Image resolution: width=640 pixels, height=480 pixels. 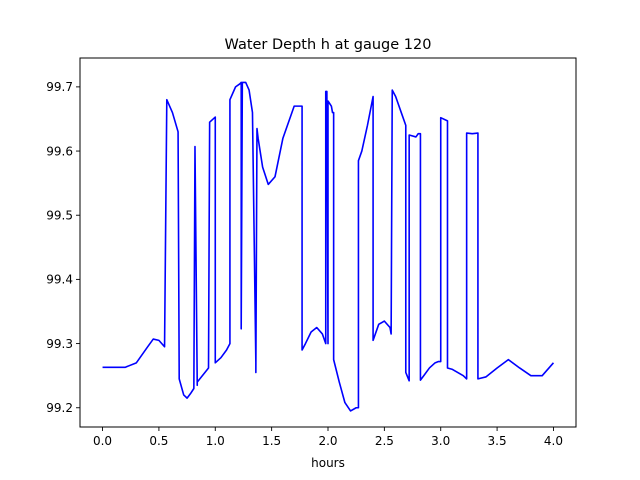 What do you see at coordinates (271, 441) in the screenshot?
I see `x-tick-label: 1.5` at bounding box center [271, 441].